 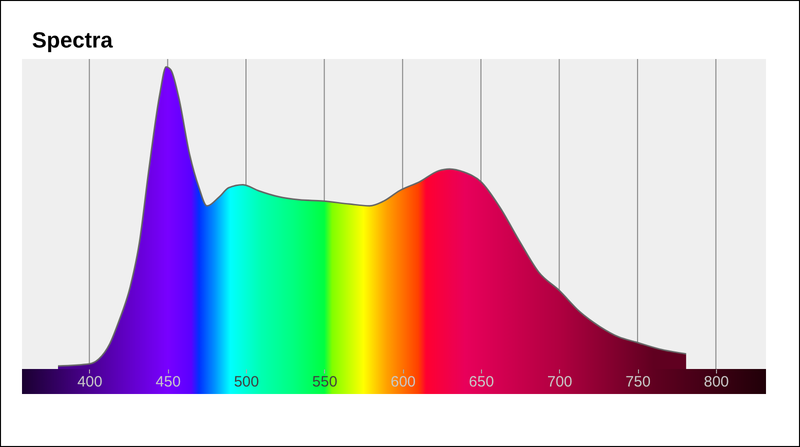 What do you see at coordinates (716, 382) in the screenshot?
I see `x-tick-label: 800` at bounding box center [716, 382].